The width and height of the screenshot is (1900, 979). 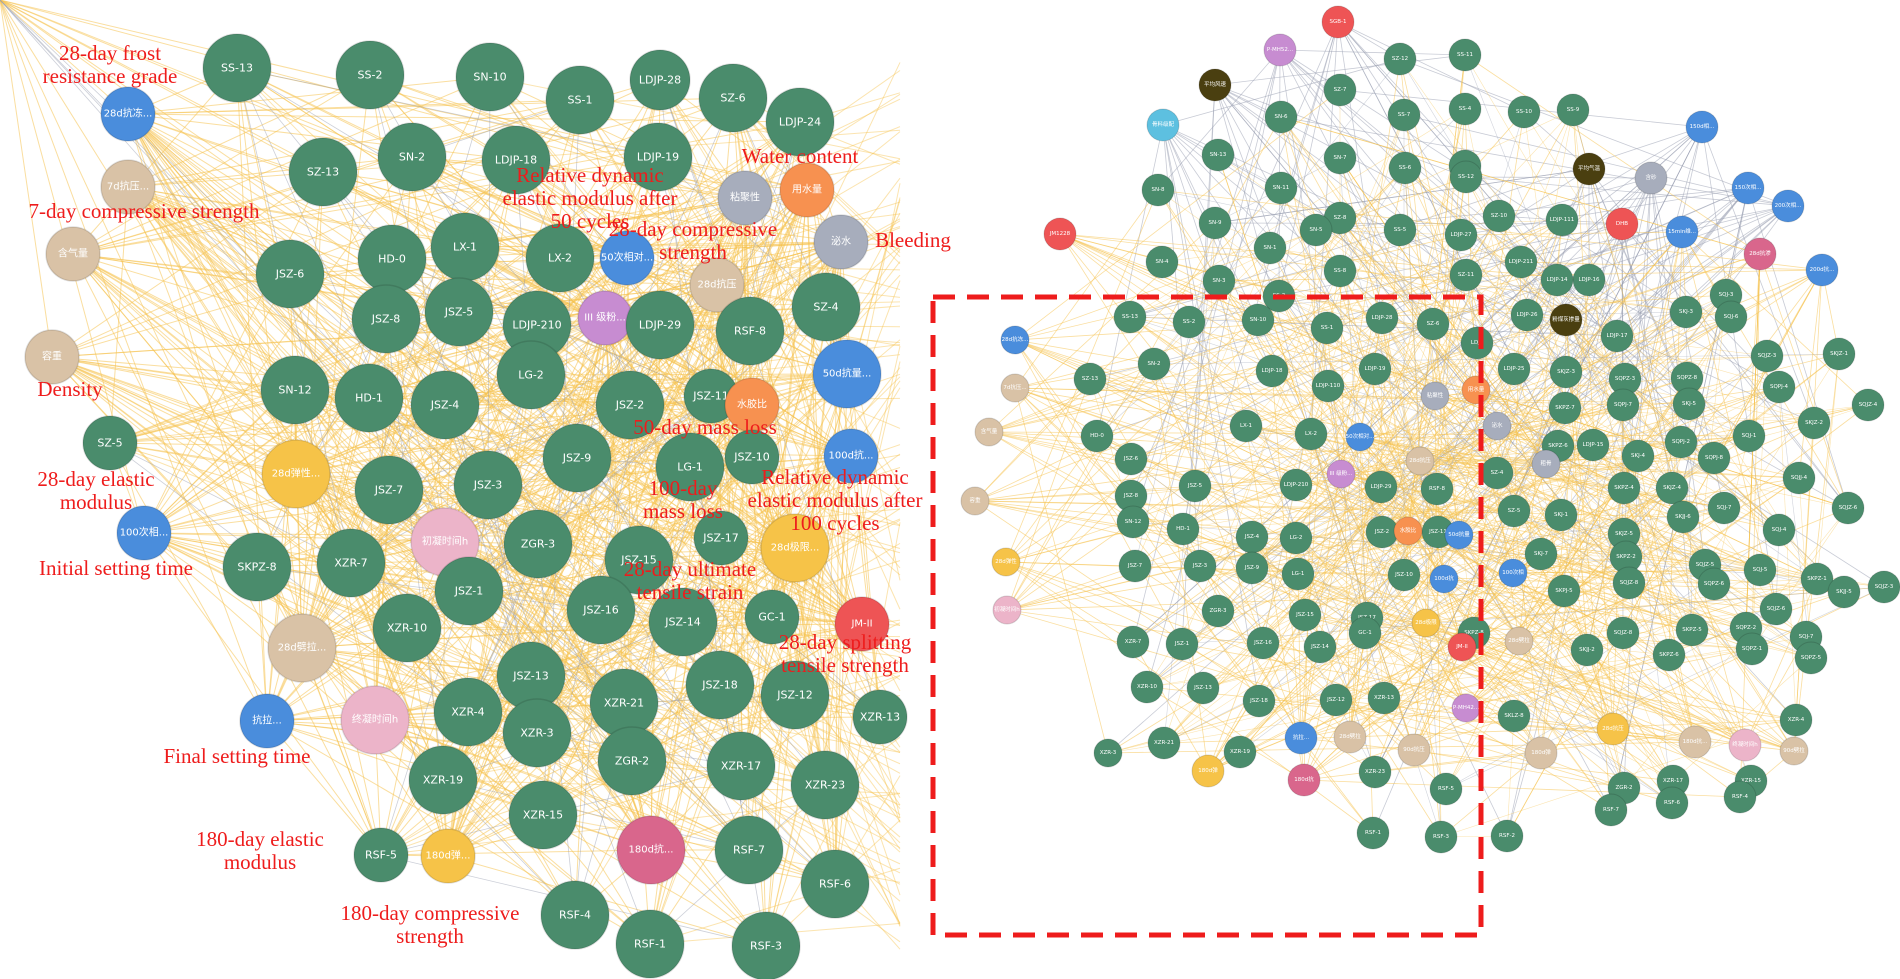 What do you see at coordinates (73, 254) in the screenshot?
I see `graph-node-attr: 含气量` at bounding box center [73, 254].